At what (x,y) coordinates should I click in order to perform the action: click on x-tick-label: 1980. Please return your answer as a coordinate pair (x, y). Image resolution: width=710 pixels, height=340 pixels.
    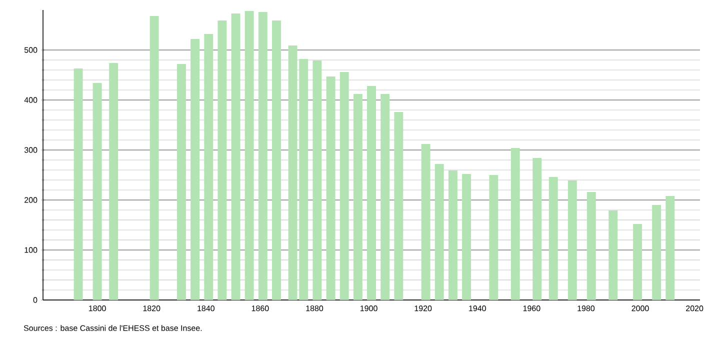
    Looking at the image, I should click on (586, 309).